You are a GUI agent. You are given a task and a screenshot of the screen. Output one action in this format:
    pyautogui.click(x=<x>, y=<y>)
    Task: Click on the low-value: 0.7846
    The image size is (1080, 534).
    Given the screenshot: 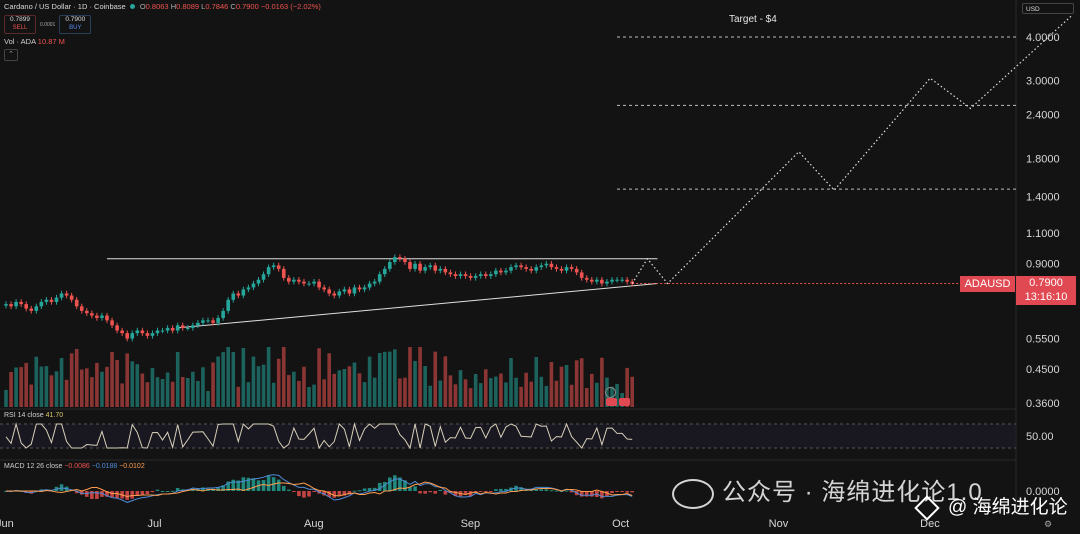 What is the action you would take?
    pyautogui.click(x=217, y=6)
    